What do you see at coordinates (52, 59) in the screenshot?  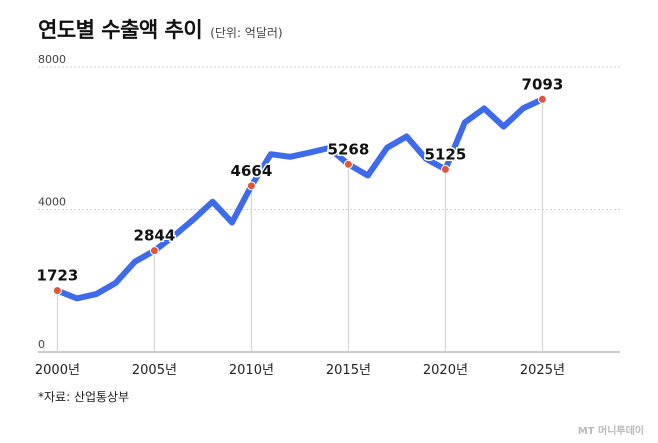 I see `y-tick-label: 8000` at bounding box center [52, 59].